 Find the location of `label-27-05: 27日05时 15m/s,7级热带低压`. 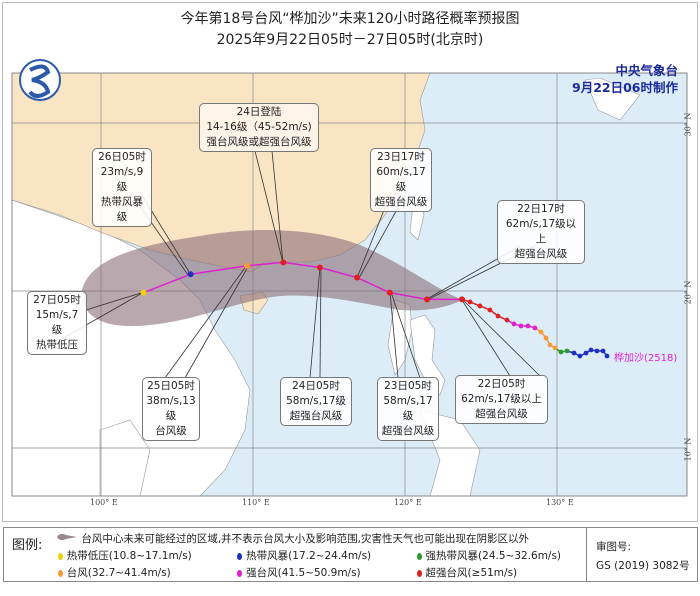

label-27-05: 27日05时 15m/s,7级热带低压 is located at coordinates (57, 323).